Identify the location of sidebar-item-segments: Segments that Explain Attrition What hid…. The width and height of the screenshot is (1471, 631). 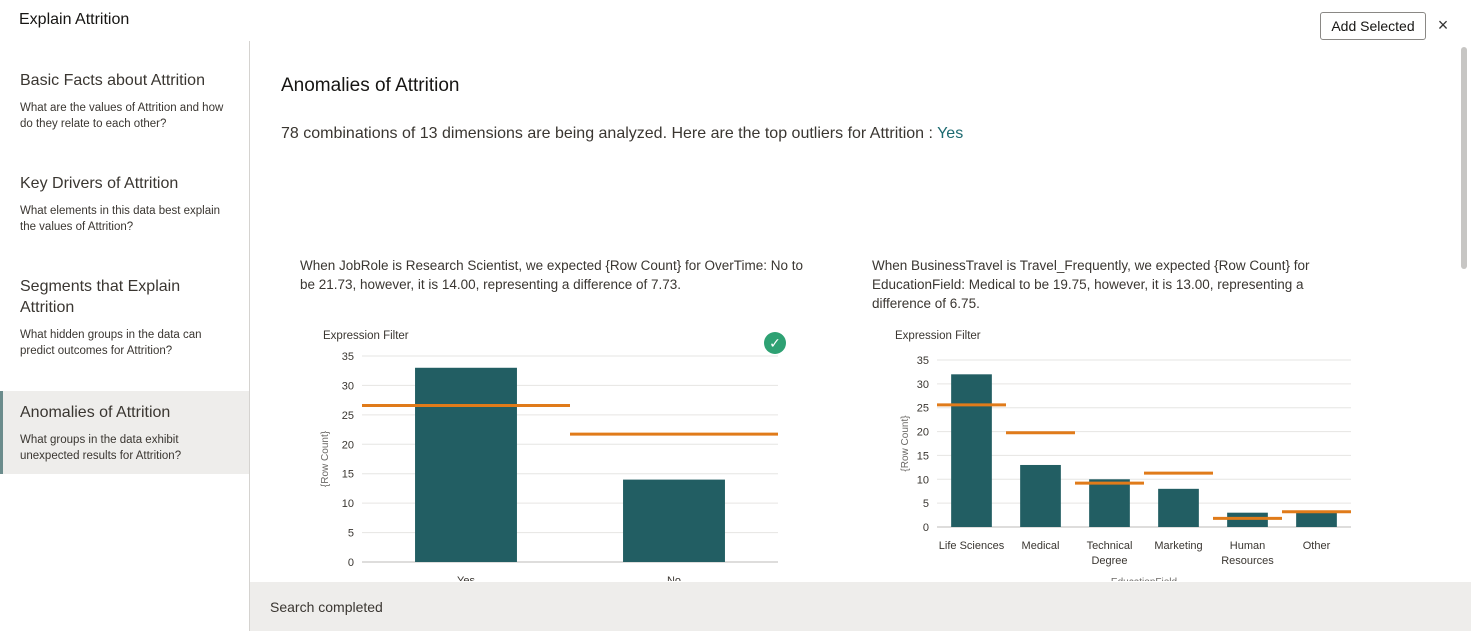
(124, 315).